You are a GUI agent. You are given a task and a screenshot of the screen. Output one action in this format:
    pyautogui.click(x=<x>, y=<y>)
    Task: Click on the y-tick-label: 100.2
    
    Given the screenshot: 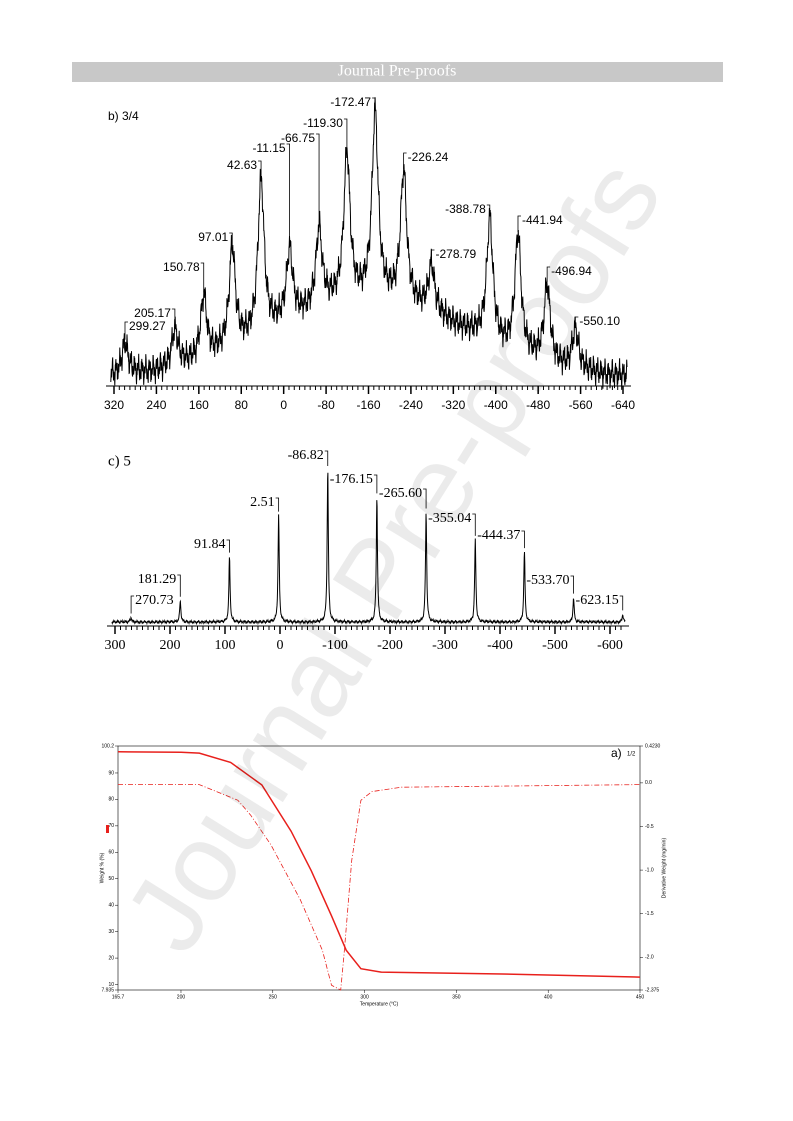 What is the action you would take?
    pyautogui.click(x=107, y=746)
    